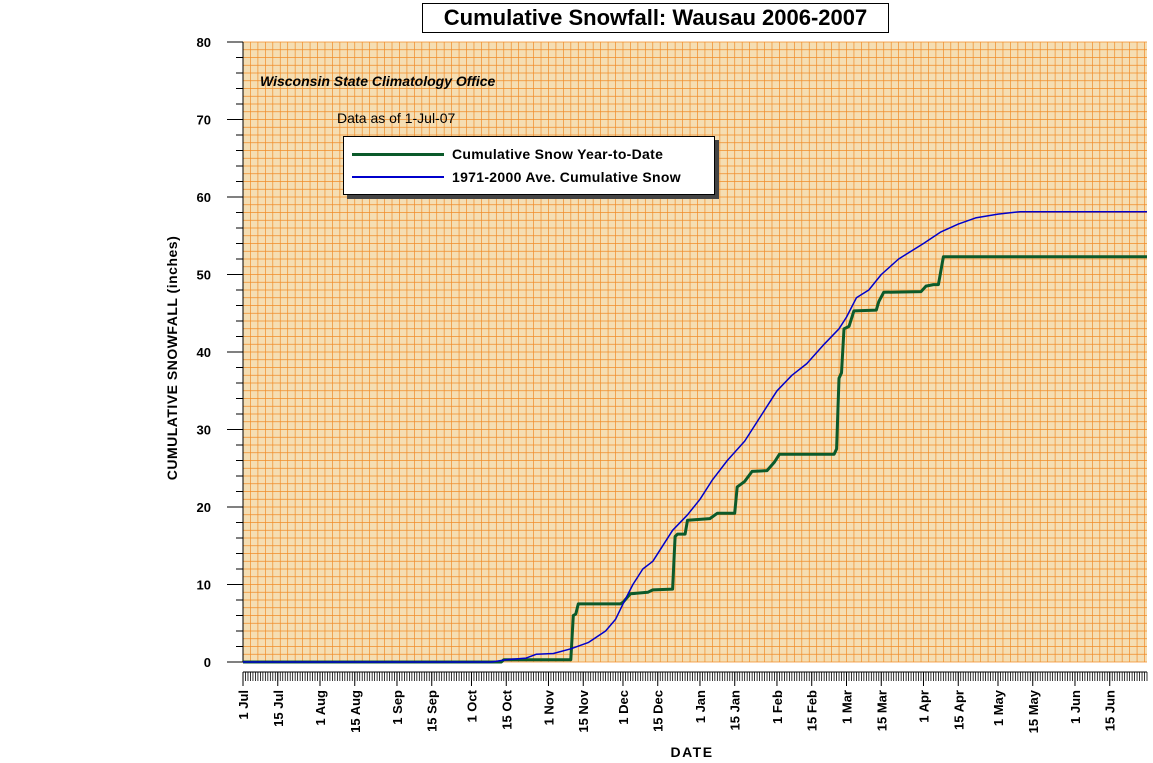  What do you see at coordinates (623, 707) in the screenshot?
I see `x-tick-label: 1 Dec` at bounding box center [623, 707].